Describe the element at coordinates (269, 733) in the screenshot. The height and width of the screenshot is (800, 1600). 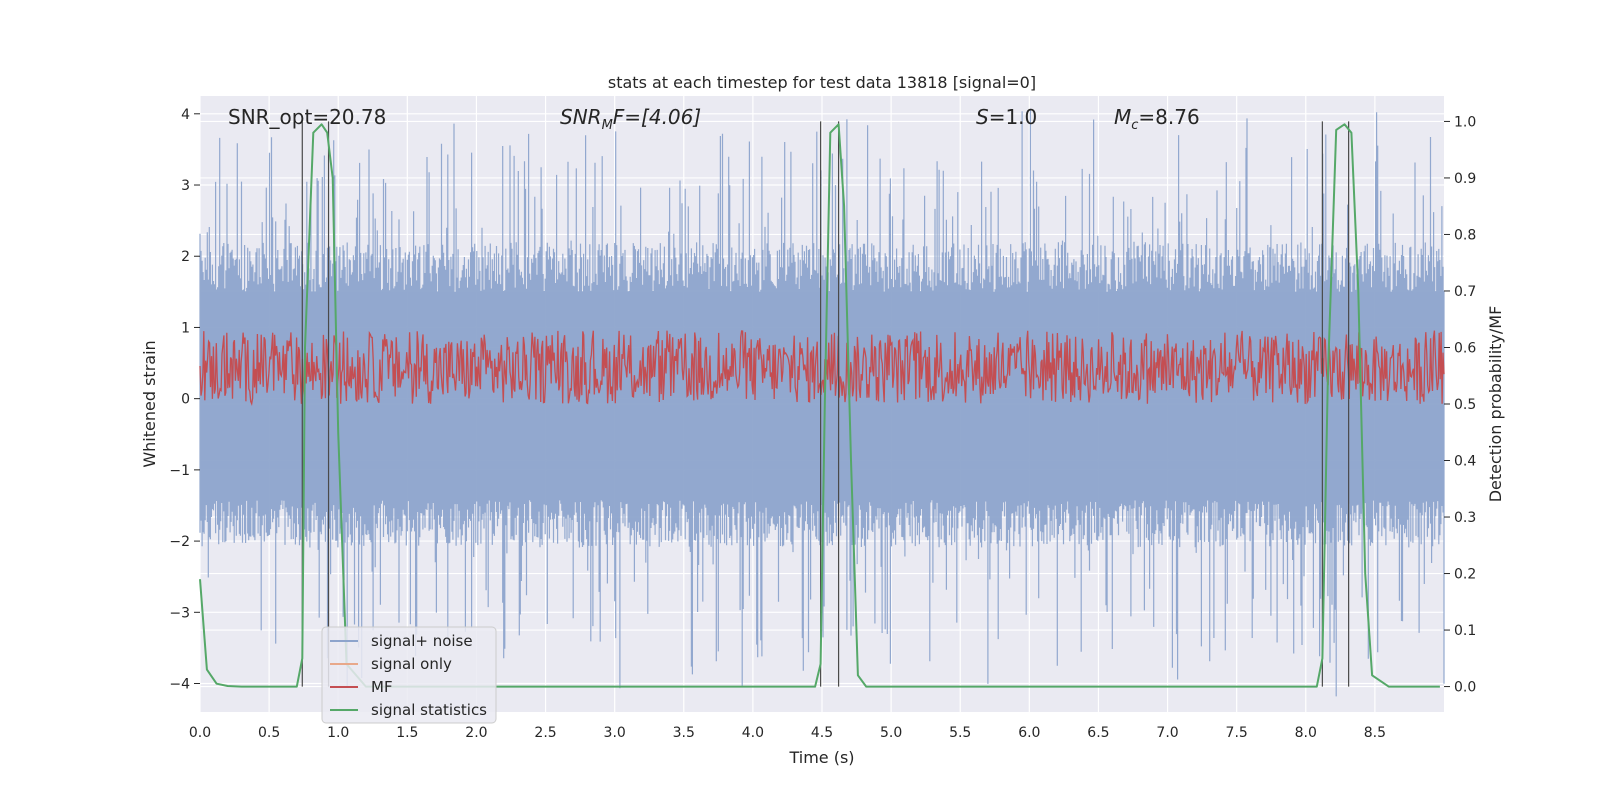
I see `x-tick-label: 0.5` at that location.